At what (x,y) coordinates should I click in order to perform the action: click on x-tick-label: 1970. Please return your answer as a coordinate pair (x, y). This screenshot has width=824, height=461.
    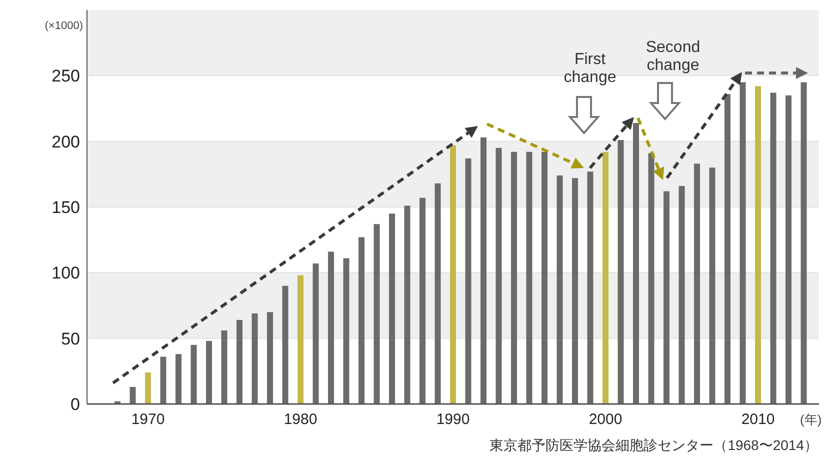
    Looking at the image, I should click on (148, 419).